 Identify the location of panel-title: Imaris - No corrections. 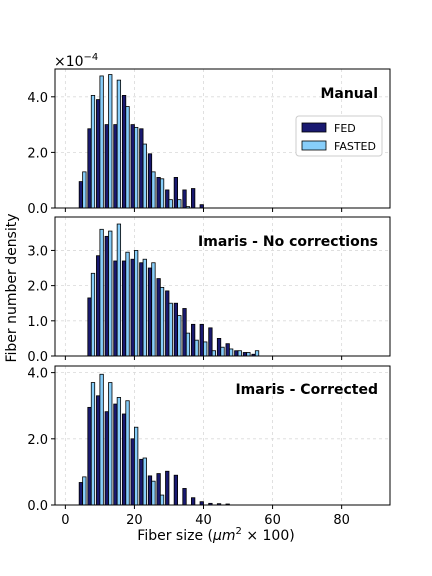
(288, 242).